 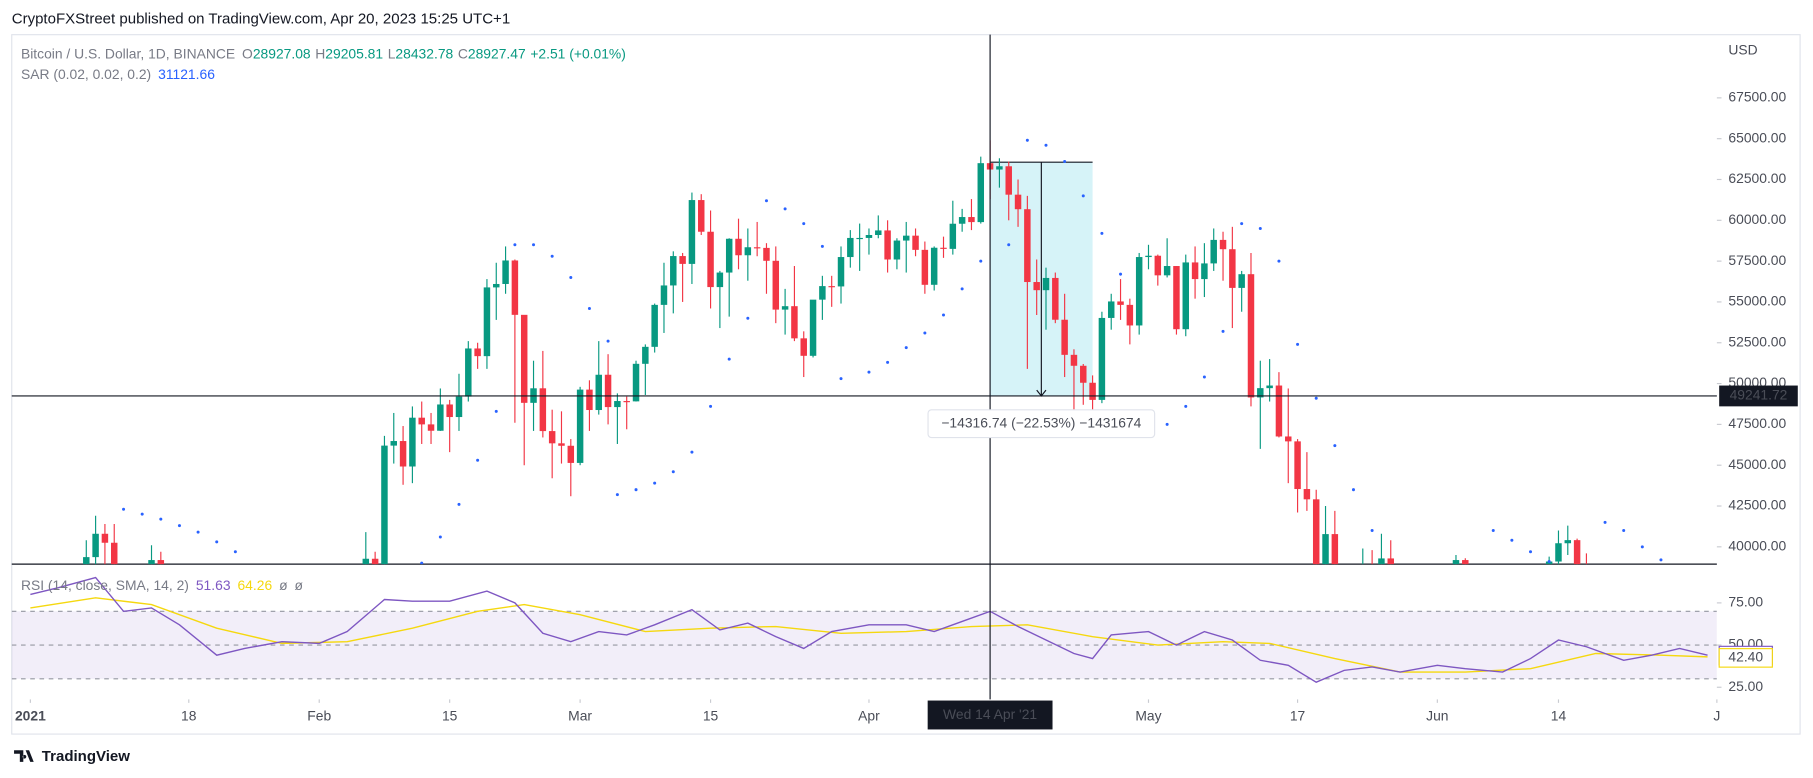 What do you see at coordinates (1716, 715) in the screenshot?
I see `x-tick-label: J` at bounding box center [1716, 715].